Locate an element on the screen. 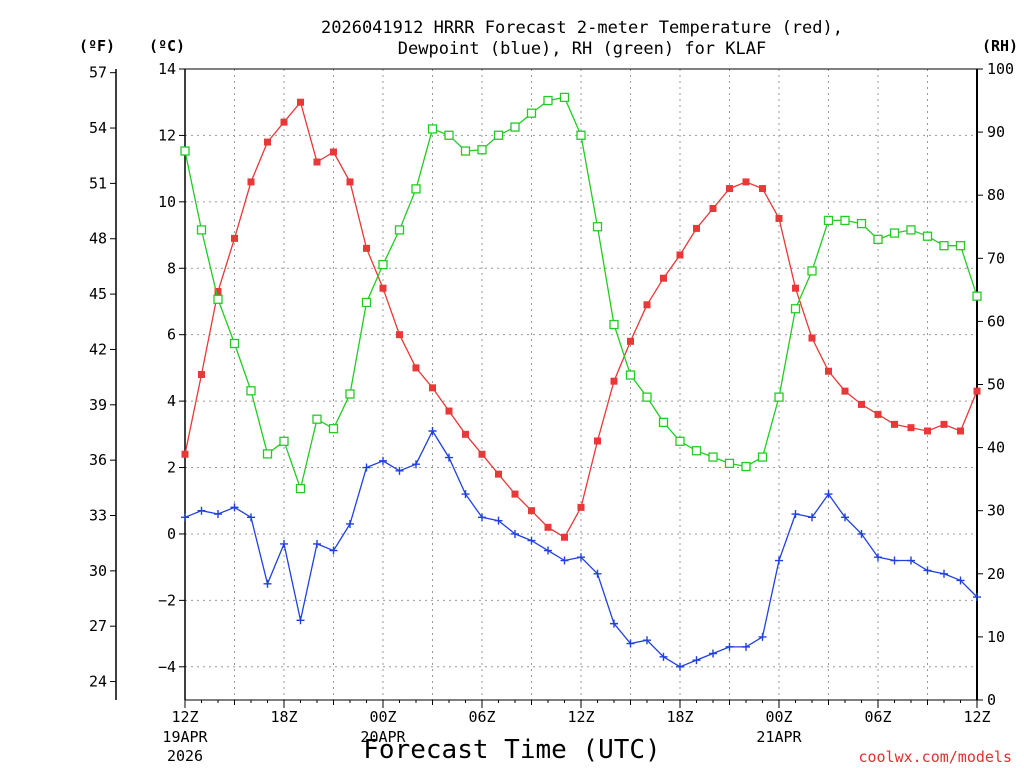 The width and height of the screenshot is (1024, 768). x-date-label: 20APR is located at coordinates (383, 737).